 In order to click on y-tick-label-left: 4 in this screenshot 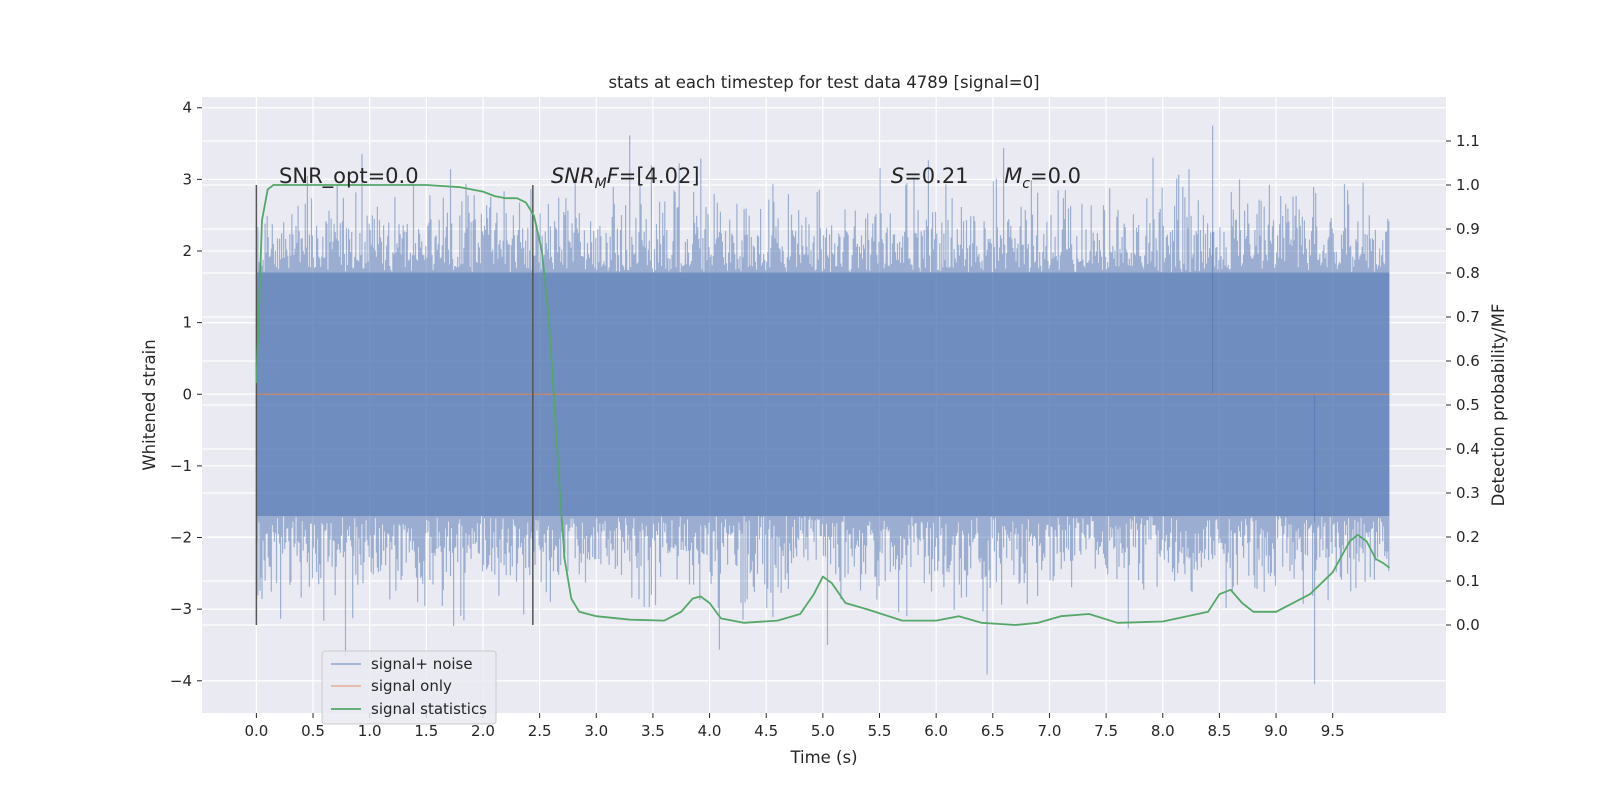, I will do `click(187, 108)`.